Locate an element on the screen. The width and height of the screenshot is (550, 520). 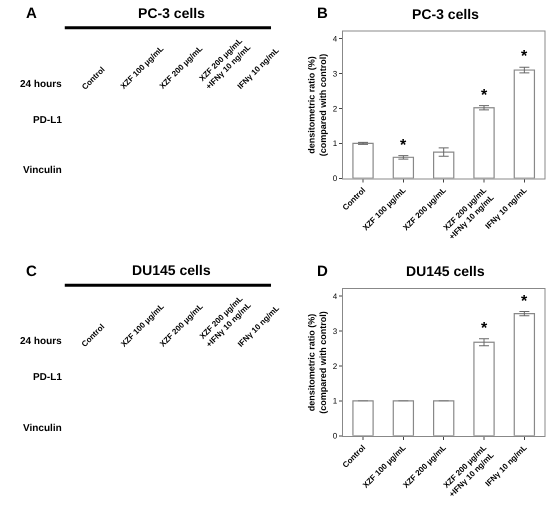
text: DU145 cells is located at coordinates (171, 270).